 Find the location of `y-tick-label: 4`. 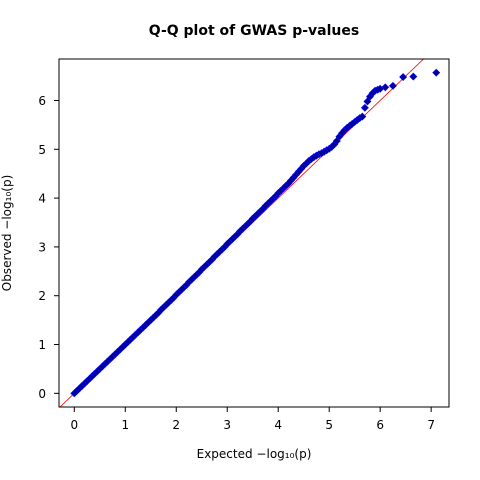

y-tick-label: 4 is located at coordinates (42, 199).